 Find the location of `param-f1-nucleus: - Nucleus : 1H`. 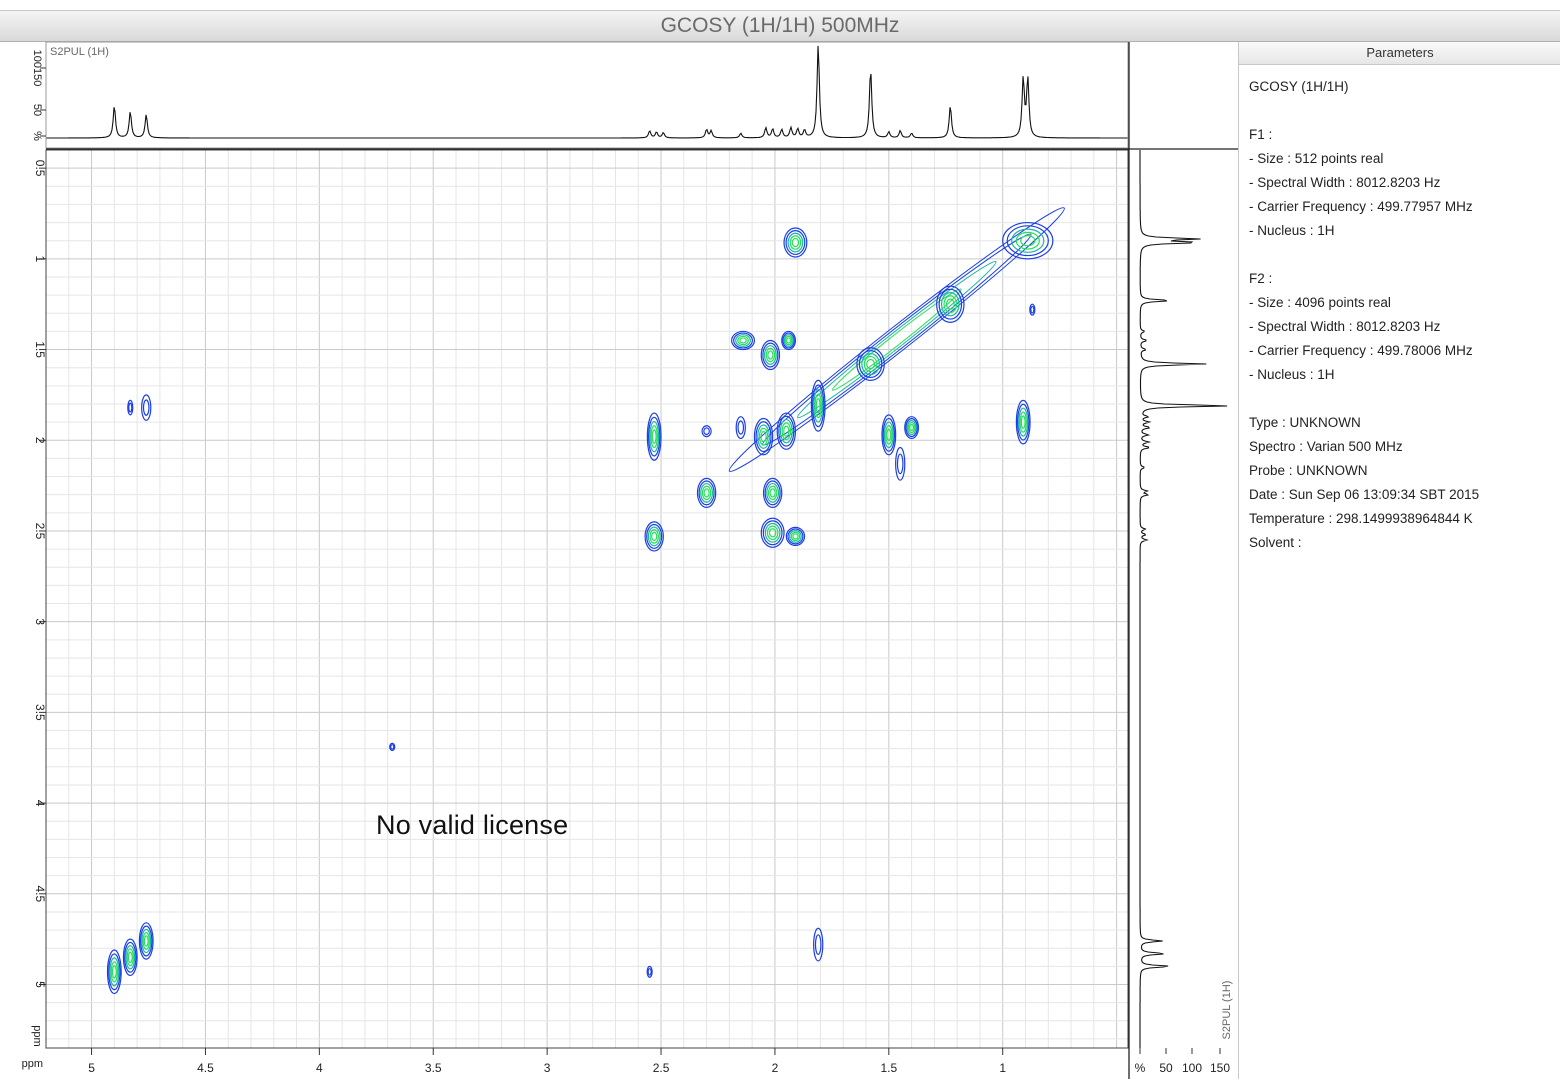

param-f1-nucleus: - Nucleus : 1H is located at coordinates (1292, 230).